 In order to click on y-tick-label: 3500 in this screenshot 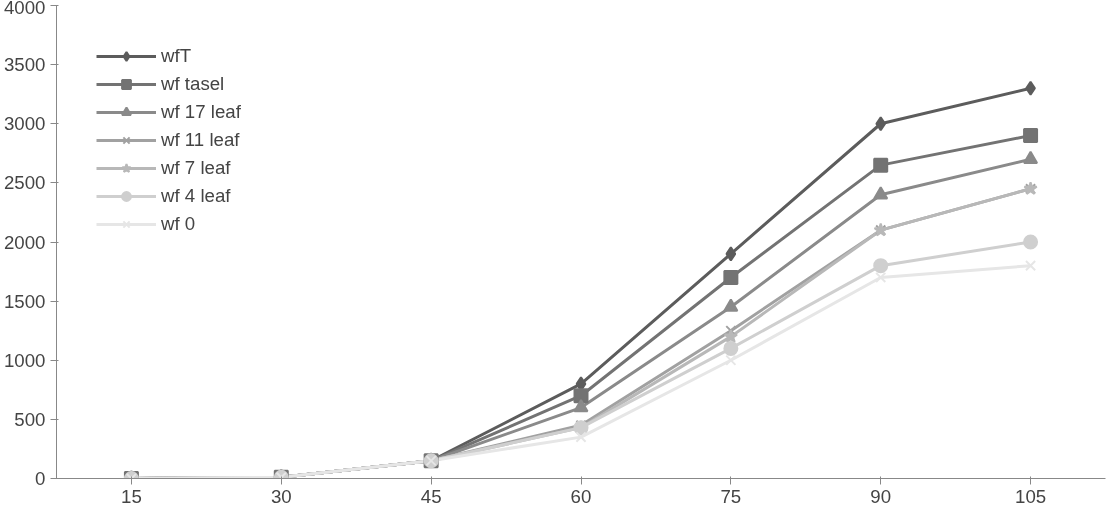, I will do `click(25, 65)`.